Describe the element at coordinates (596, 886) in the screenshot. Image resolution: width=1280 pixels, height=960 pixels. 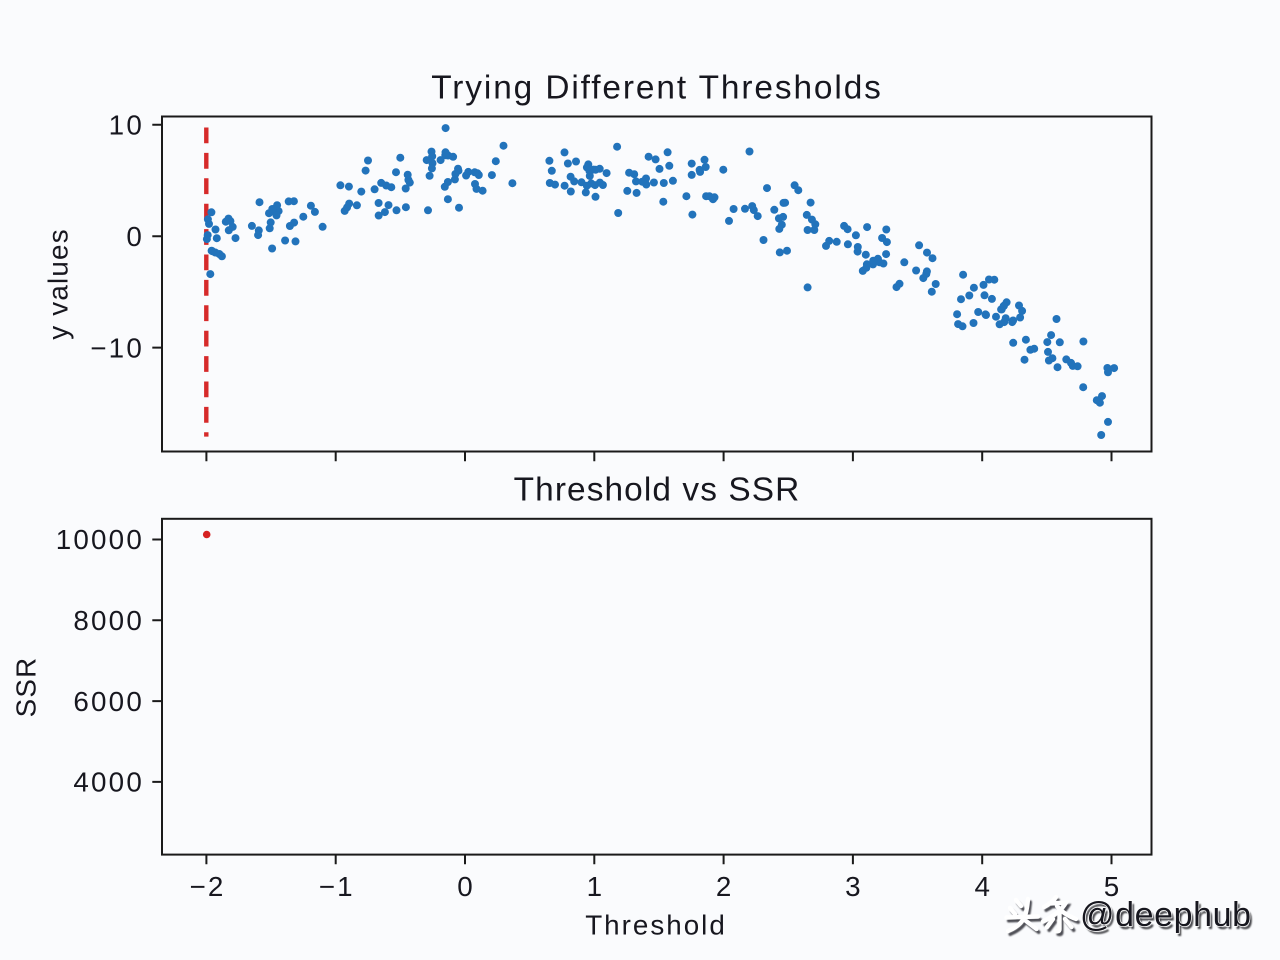
I see `svg-text: 1` at that location.